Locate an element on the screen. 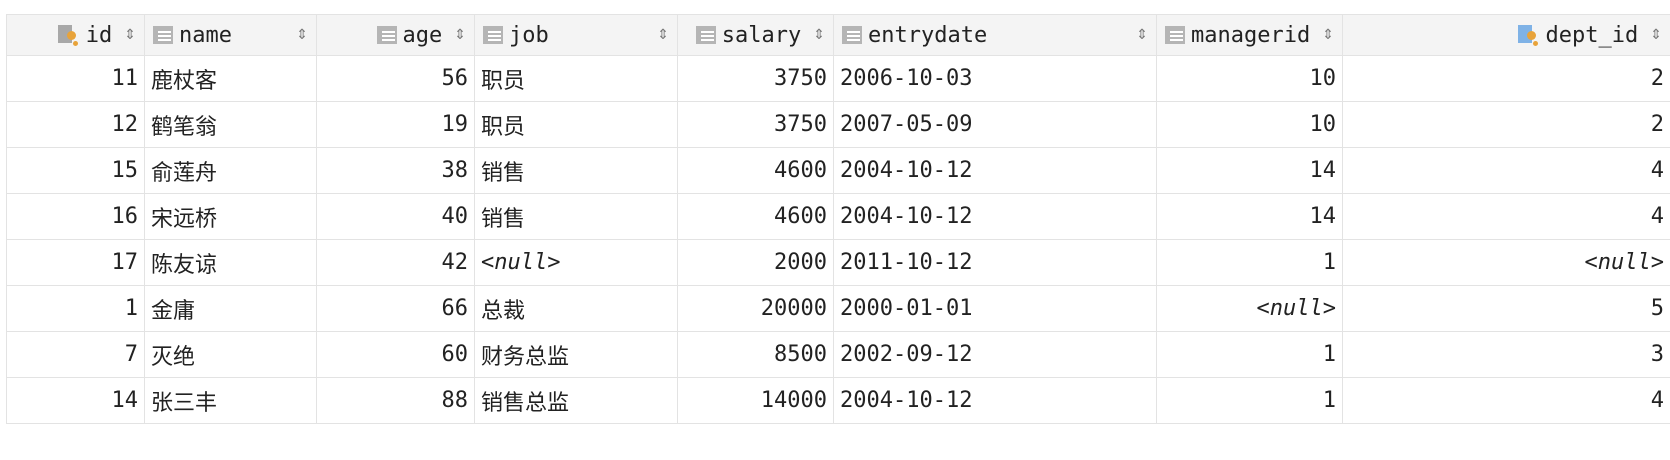  header-cell: managerid ⇕ is located at coordinates (1250, 35).